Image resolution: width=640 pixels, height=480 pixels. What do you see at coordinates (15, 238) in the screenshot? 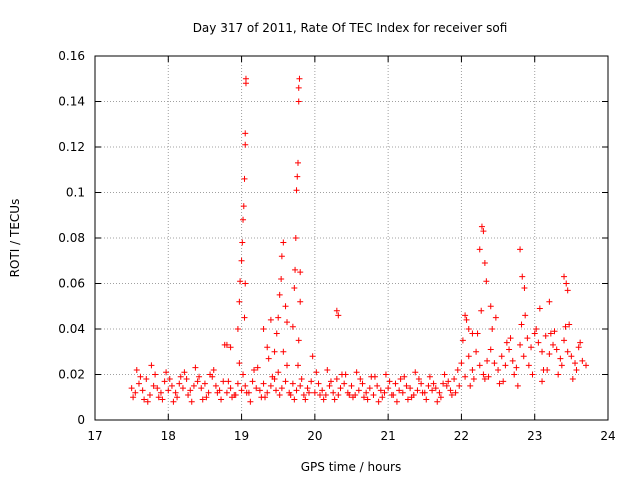
I see `y-axis-label: ROTI / TECUs` at bounding box center [15, 238].